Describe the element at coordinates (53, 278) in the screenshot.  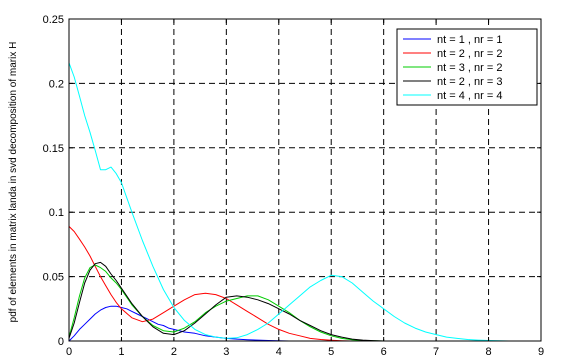
I see `y-tick-label: 0.05` at that location.